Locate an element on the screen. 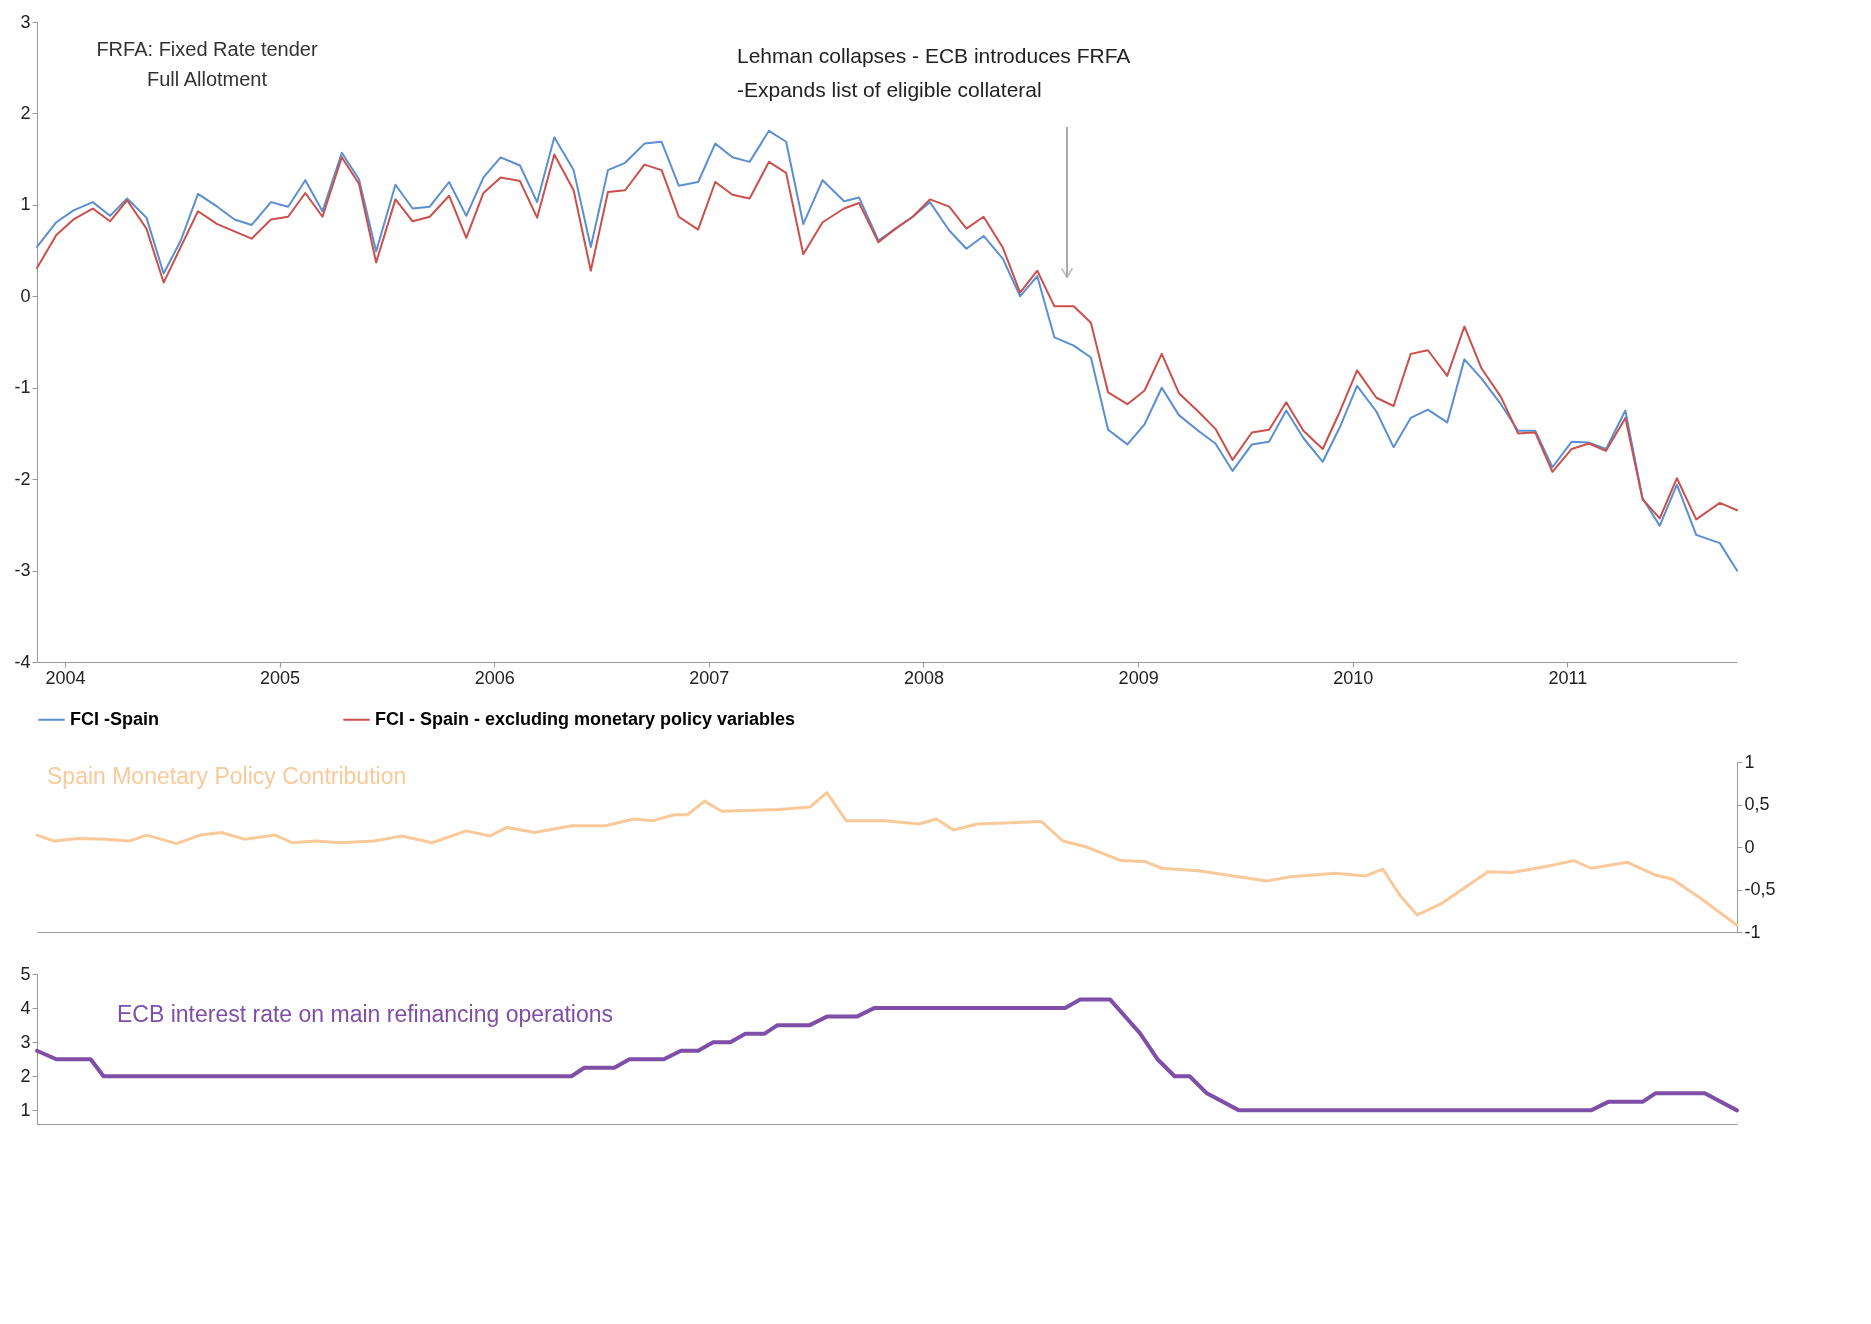  legend-label: FCI -Spain is located at coordinates (114, 718).